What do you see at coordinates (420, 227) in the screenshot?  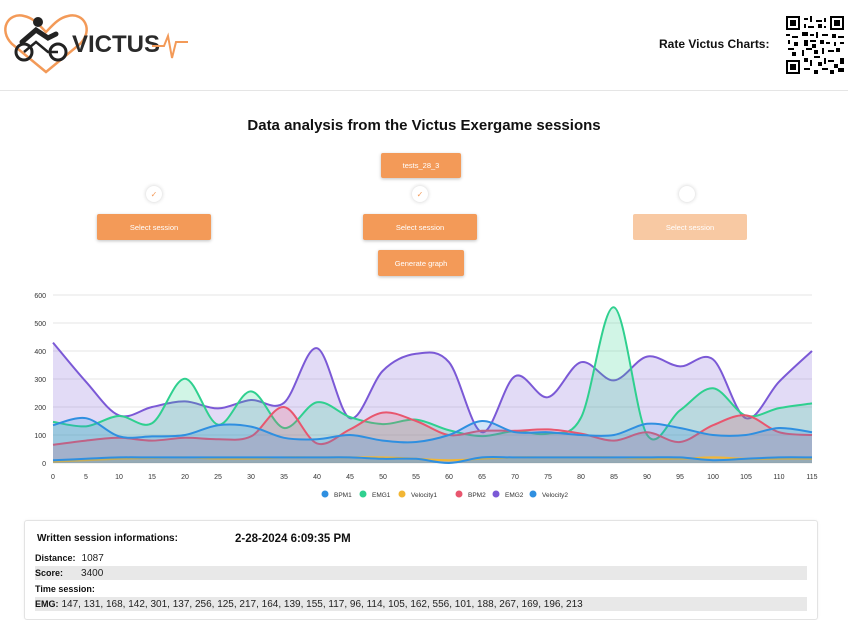 I see `select-session-button-2: Select session` at bounding box center [420, 227].